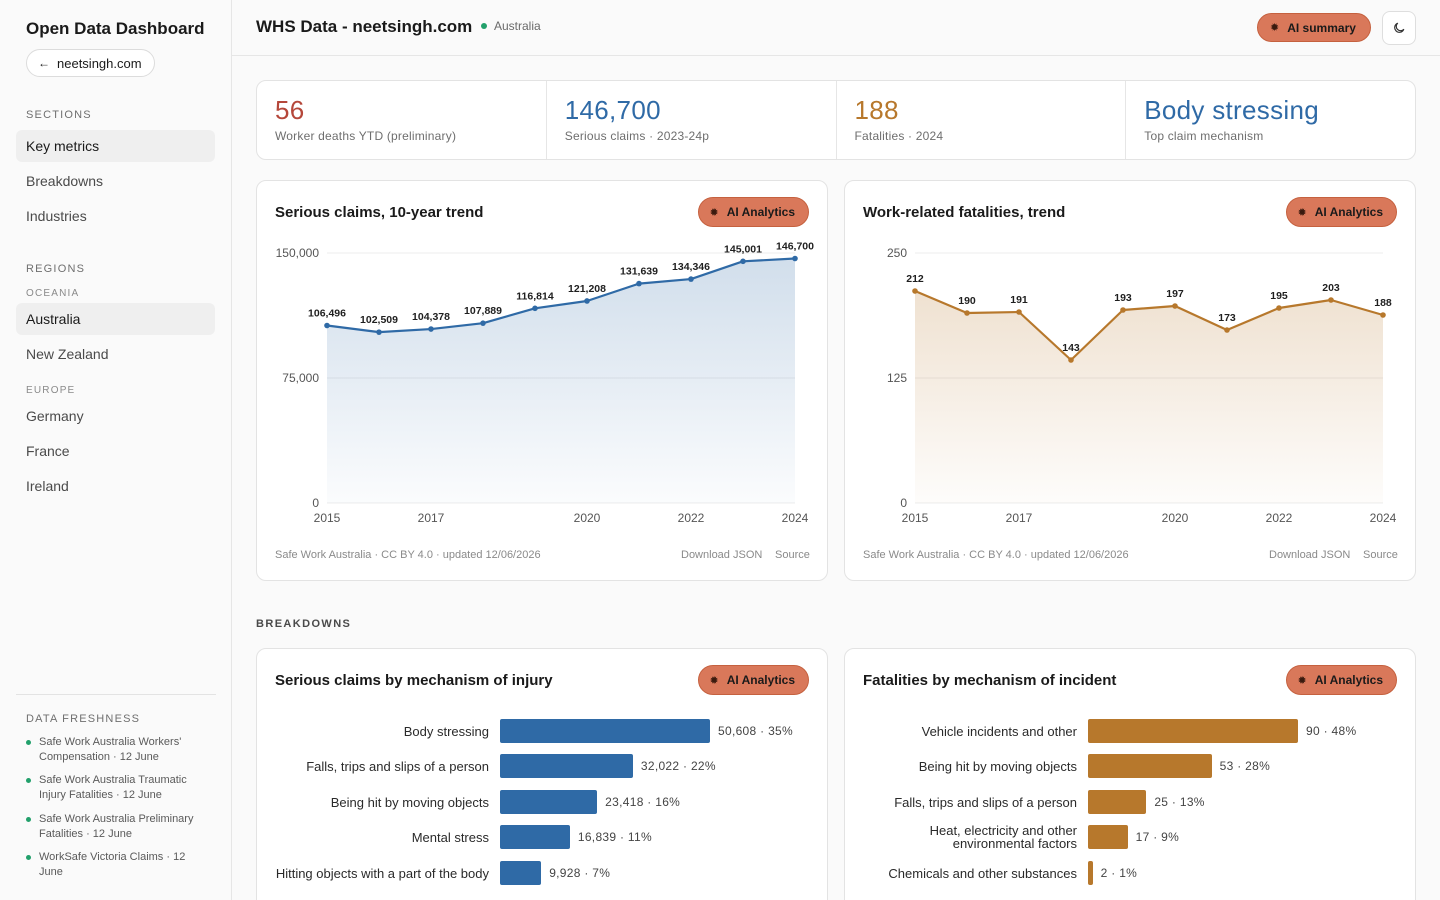 The width and height of the screenshot is (1440, 900). I want to click on moon-icon, so click(1399, 27).